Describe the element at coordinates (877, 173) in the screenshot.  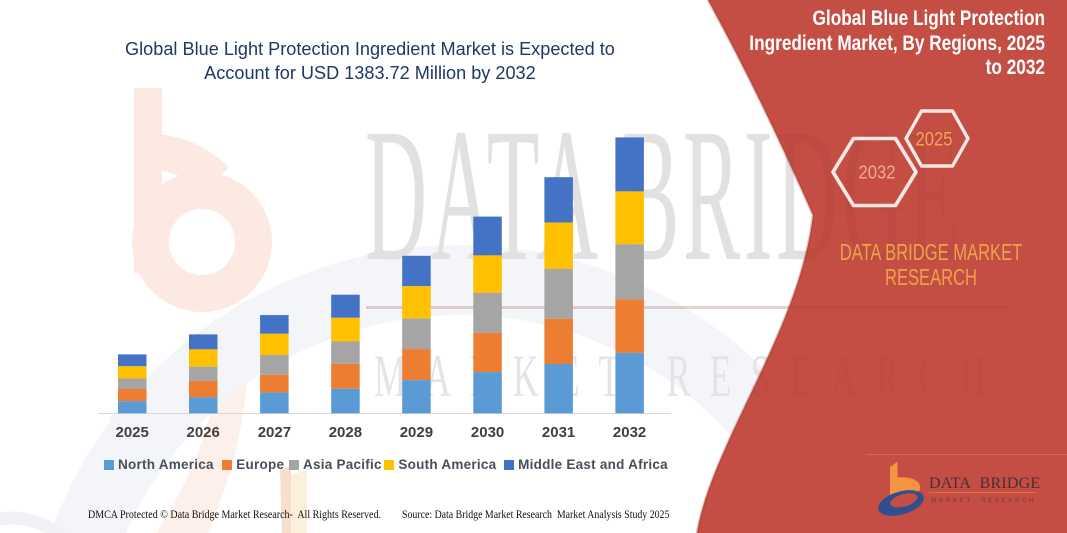
I see `svg-text: 2032` at that location.